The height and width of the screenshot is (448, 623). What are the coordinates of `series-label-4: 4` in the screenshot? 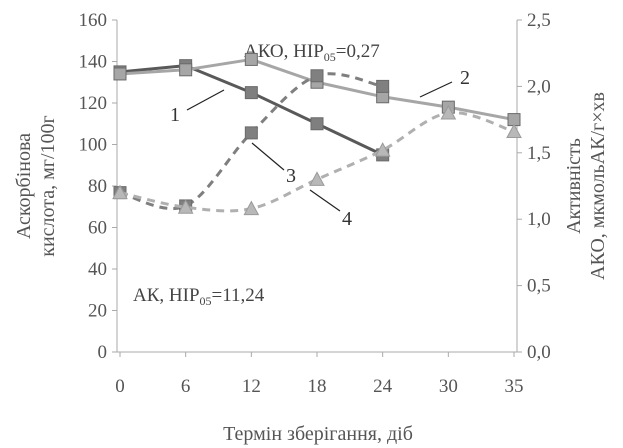 It's located at (347, 219).